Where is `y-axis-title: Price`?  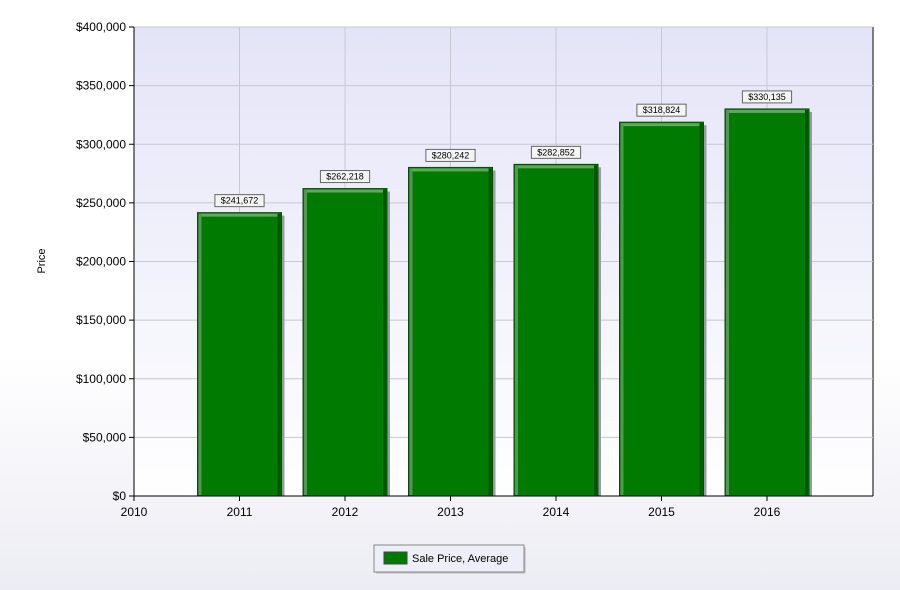
y-axis-title: Price is located at coordinates (42, 260).